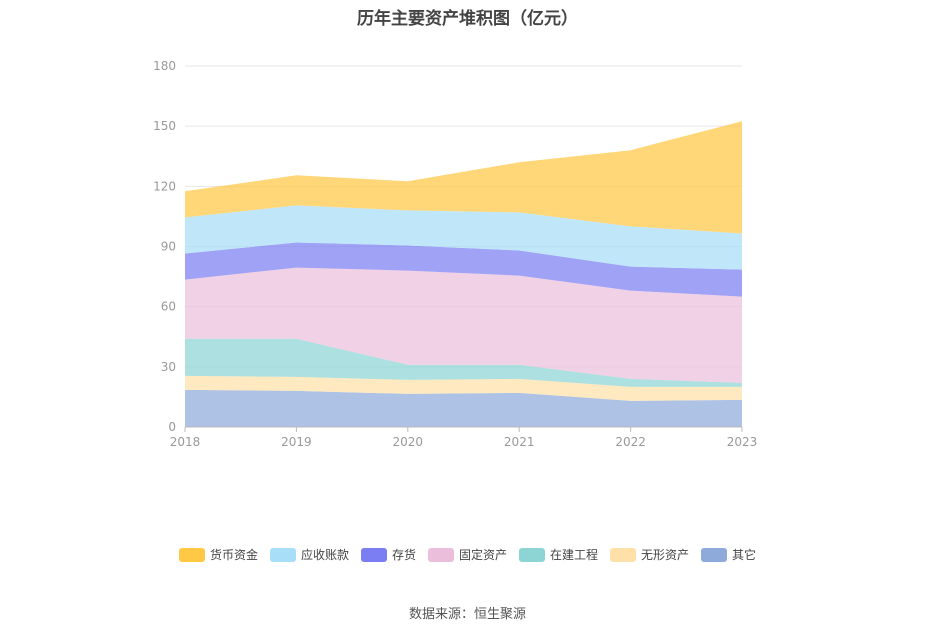 This screenshot has height=632, width=935. What do you see at coordinates (403, 555) in the screenshot?
I see `legend-label: 存货` at bounding box center [403, 555].